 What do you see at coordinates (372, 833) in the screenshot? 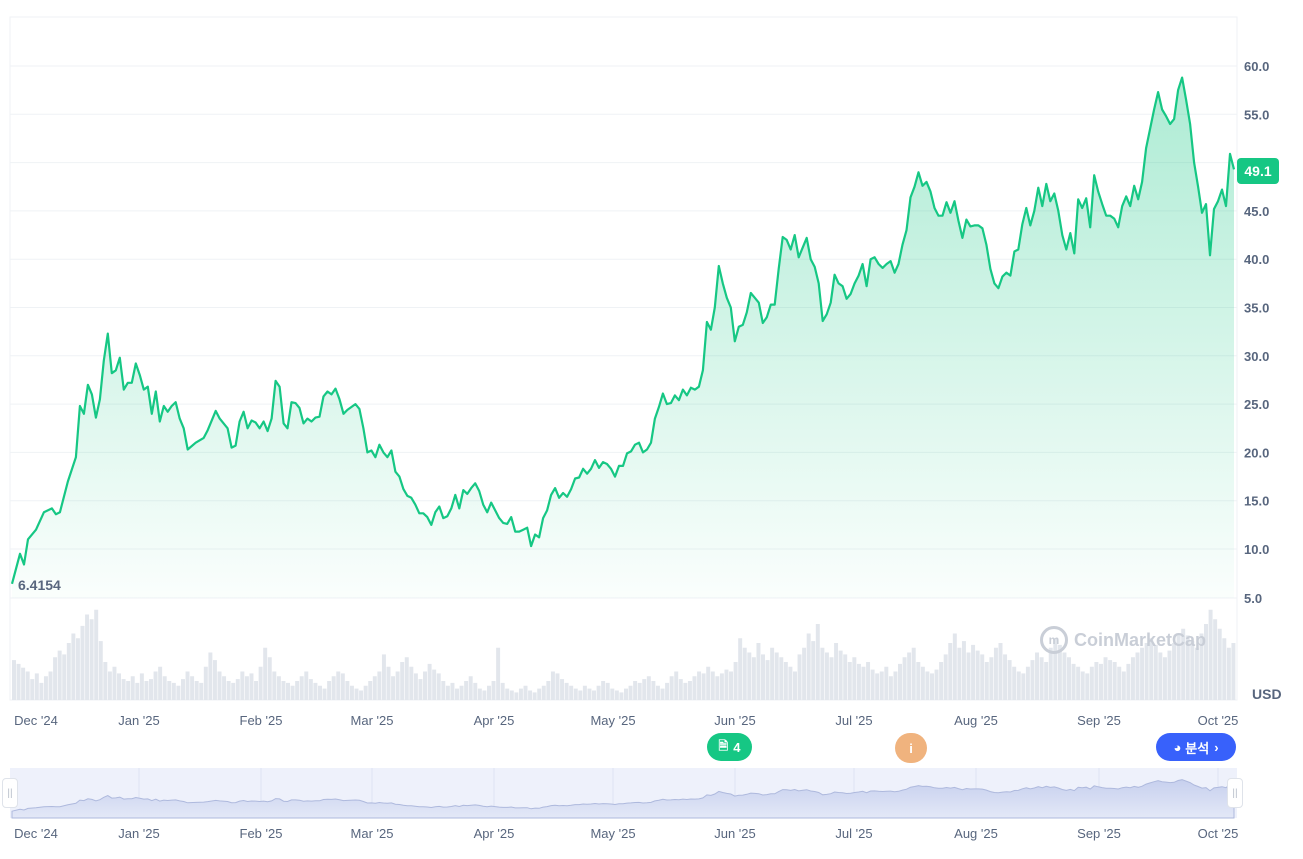
I see `navigator-x-tick-label: Mar '25` at bounding box center [372, 833].